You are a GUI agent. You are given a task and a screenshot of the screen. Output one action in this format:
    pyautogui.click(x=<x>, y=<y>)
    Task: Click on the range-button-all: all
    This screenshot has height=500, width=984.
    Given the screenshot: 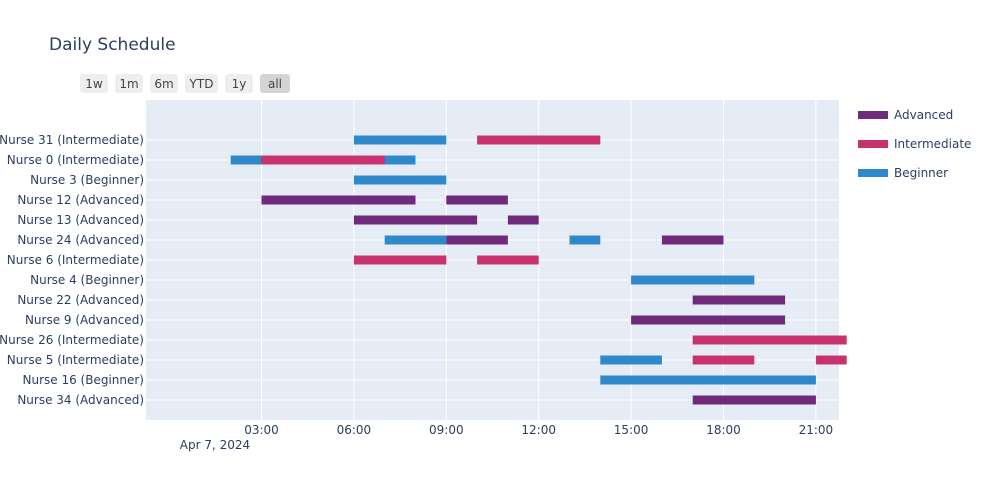 What is the action you would take?
    pyautogui.click(x=275, y=83)
    